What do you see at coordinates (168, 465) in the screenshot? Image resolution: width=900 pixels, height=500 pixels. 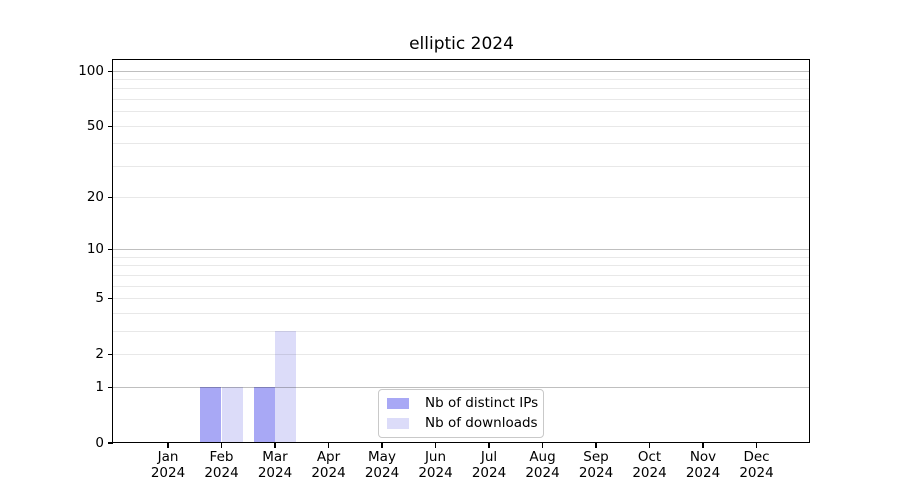 I see `x-tick-label: Jan 2024` at bounding box center [168, 465].